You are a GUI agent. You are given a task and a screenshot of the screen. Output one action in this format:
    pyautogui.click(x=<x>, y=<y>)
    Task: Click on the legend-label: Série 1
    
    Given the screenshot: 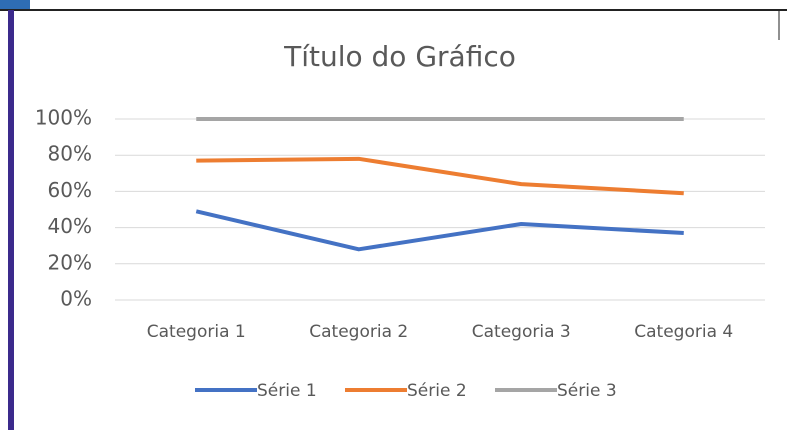 What is the action you would take?
    pyautogui.click(x=287, y=391)
    